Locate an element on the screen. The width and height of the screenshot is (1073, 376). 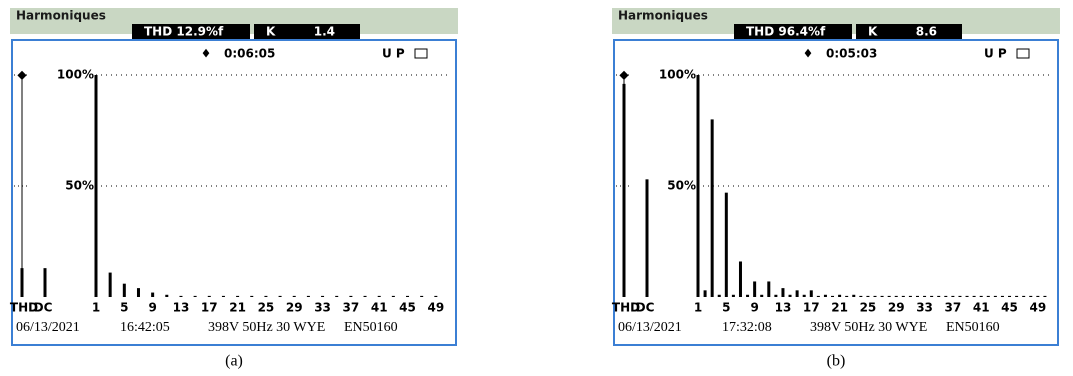
x-tick-label: 37 is located at coordinates (351, 308).